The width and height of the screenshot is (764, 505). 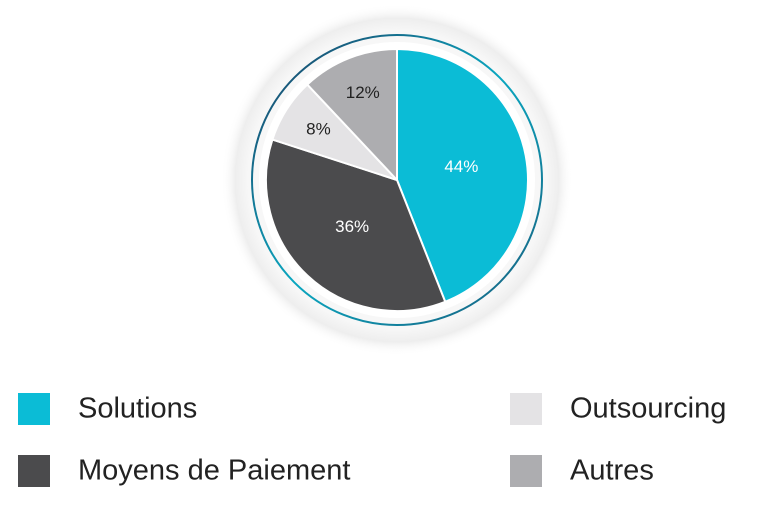 What do you see at coordinates (352, 226) in the screenshot?
I see `slice-label: 36%` at bounding box center [352, 226].